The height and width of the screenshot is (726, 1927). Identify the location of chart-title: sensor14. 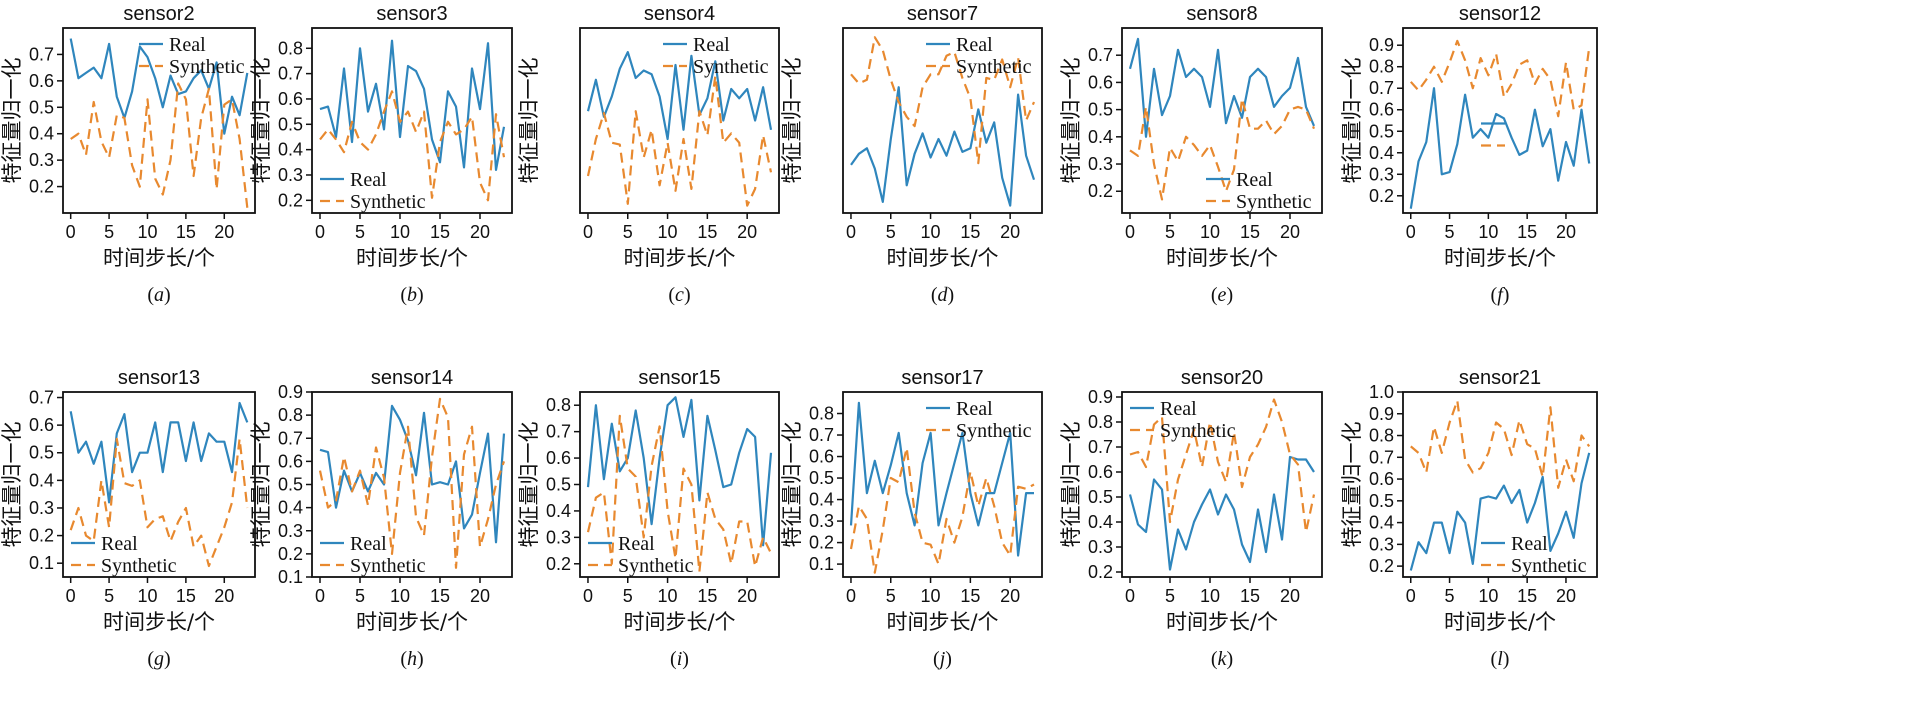
(412, 378).